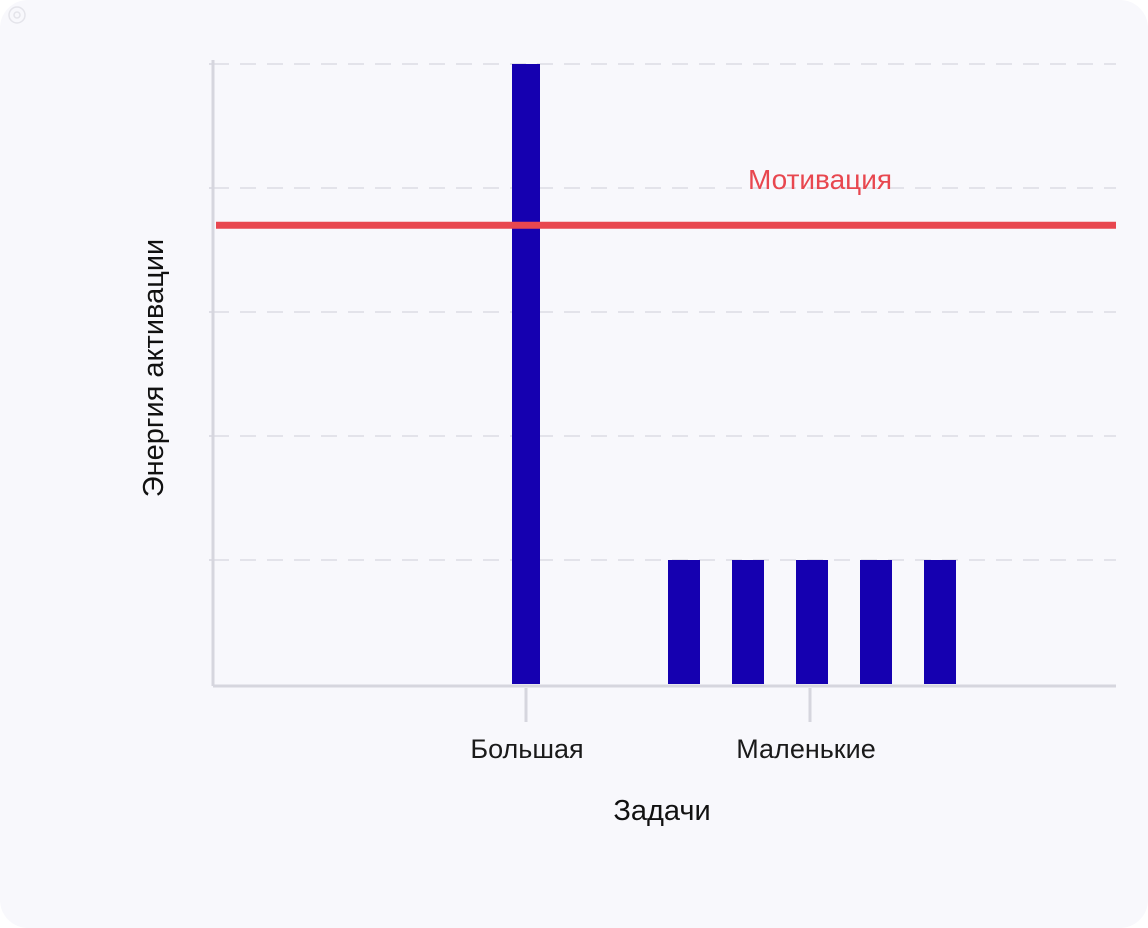 This screenshot has height=928, width=1148. Describe the element at coordinates (661, 811) in the screenshot. I see `x-axis-title: Задачи` at that location.